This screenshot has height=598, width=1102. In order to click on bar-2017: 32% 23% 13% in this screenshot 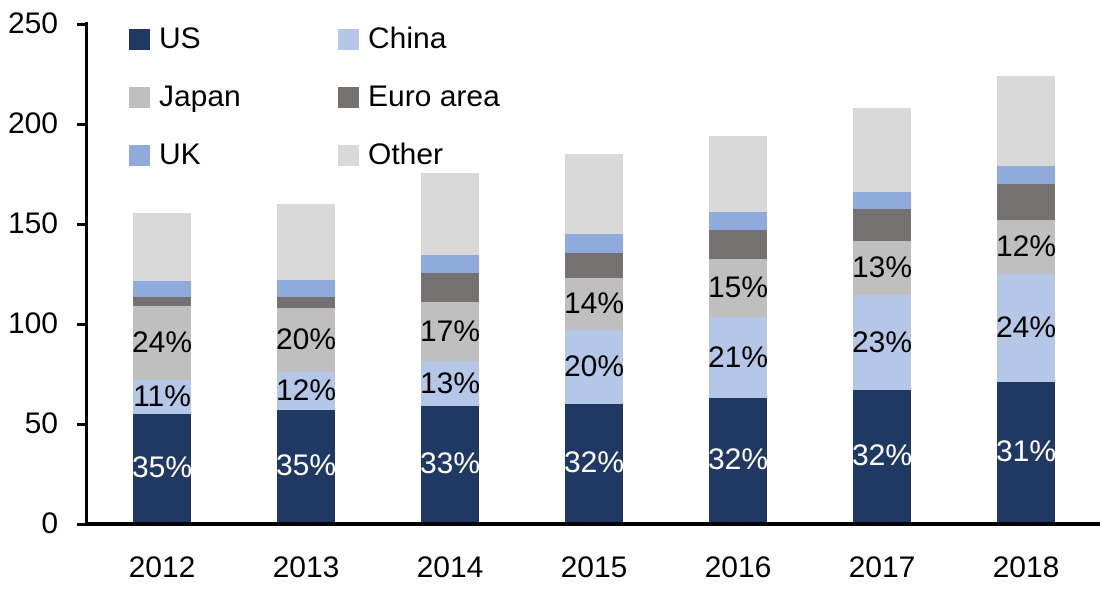, I will do `click(882, 315)`.